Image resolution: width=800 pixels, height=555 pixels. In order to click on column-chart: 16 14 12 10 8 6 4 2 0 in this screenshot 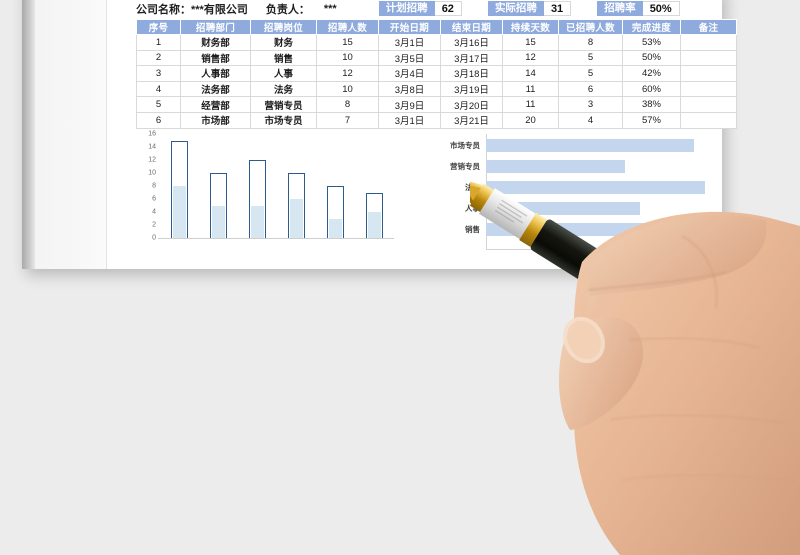, I will do `click(263, 191)`.